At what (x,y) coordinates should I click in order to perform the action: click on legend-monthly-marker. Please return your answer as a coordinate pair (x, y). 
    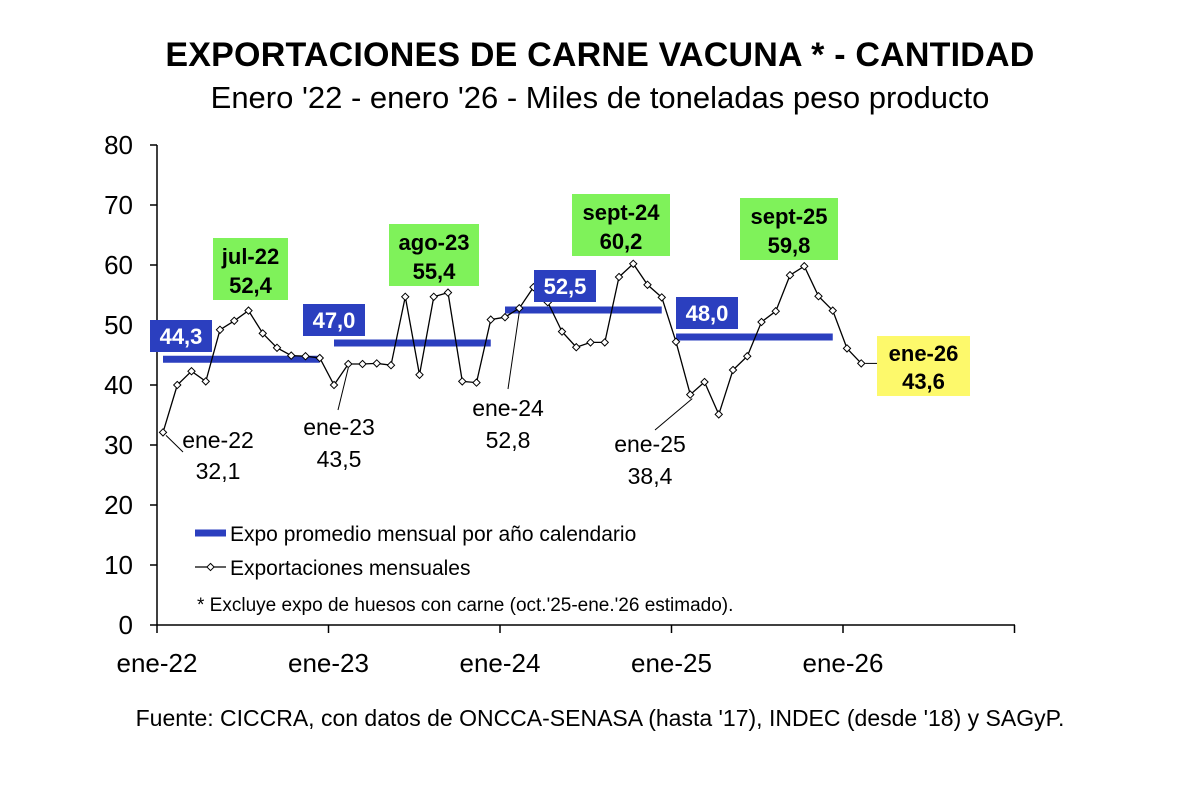
    Looking at the image, I should click on (210, 567).